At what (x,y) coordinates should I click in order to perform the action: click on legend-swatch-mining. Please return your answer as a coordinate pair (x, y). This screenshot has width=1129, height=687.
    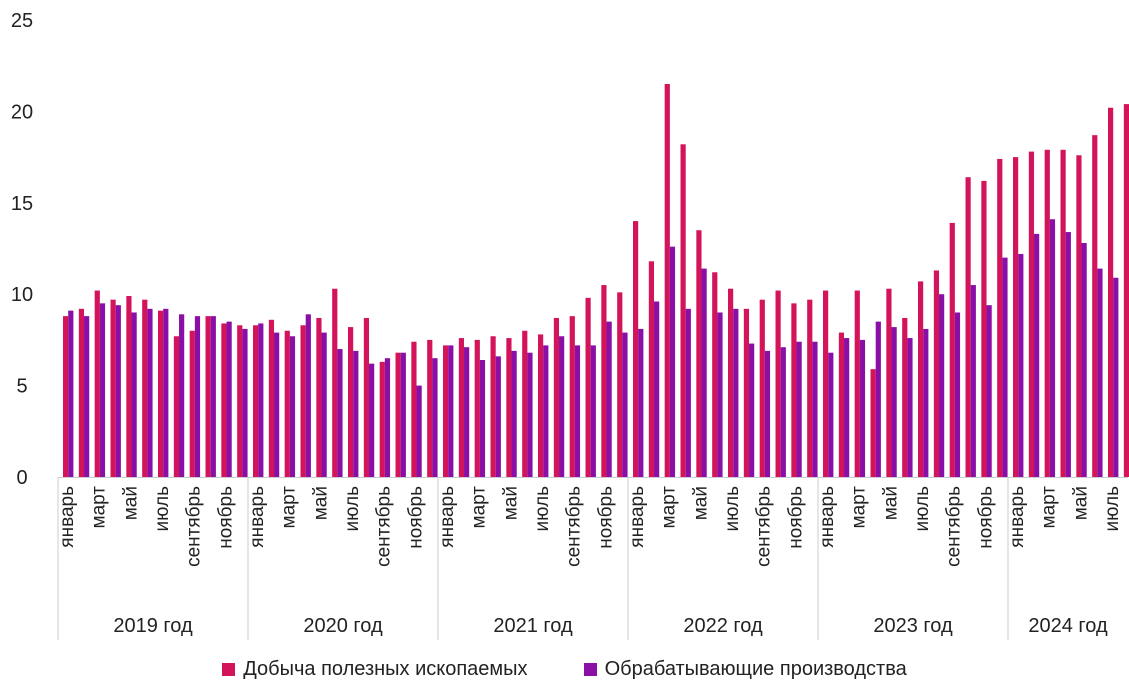
    Looking at the image, I should click on (229, 669).